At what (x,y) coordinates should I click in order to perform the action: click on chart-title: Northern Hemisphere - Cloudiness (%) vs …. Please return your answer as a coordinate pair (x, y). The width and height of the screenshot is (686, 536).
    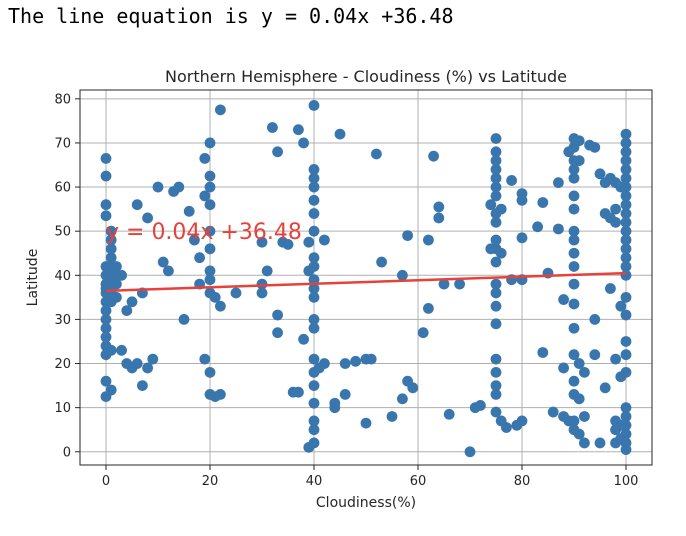
    Looking at the image, I should click on (366, 76).